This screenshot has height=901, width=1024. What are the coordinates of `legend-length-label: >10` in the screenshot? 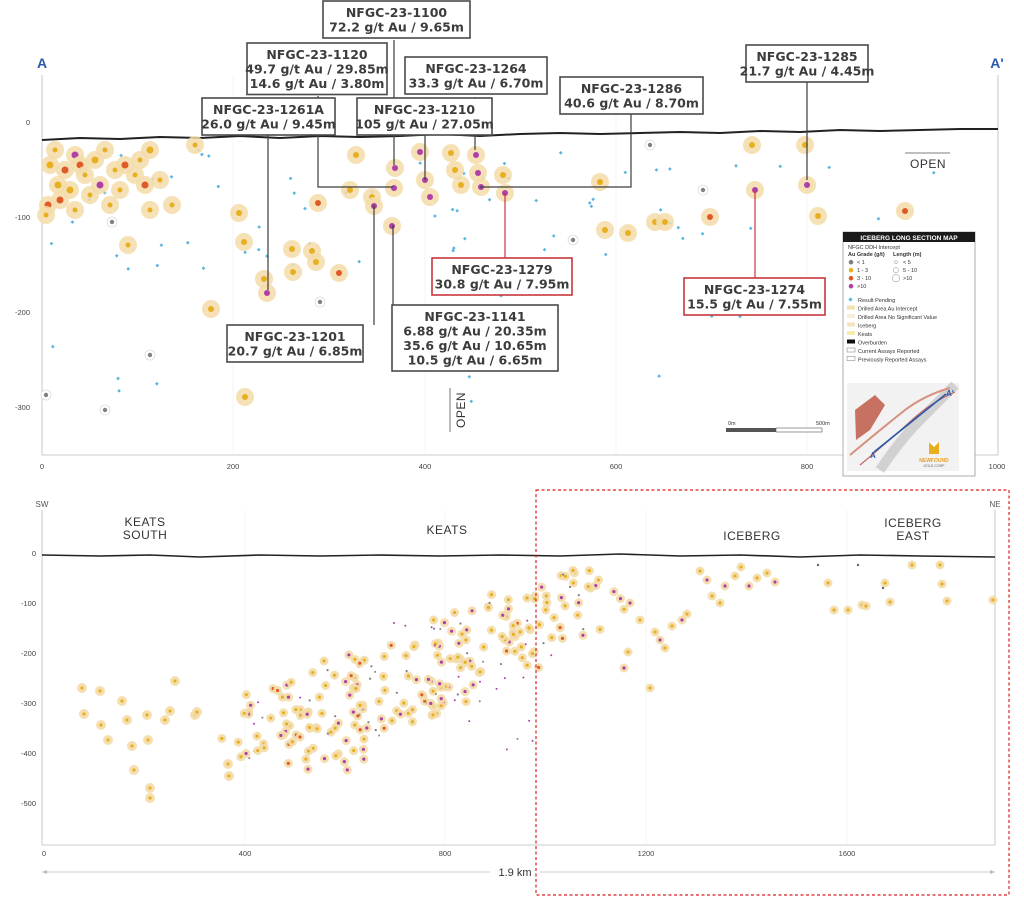 It's located at (907, 279).